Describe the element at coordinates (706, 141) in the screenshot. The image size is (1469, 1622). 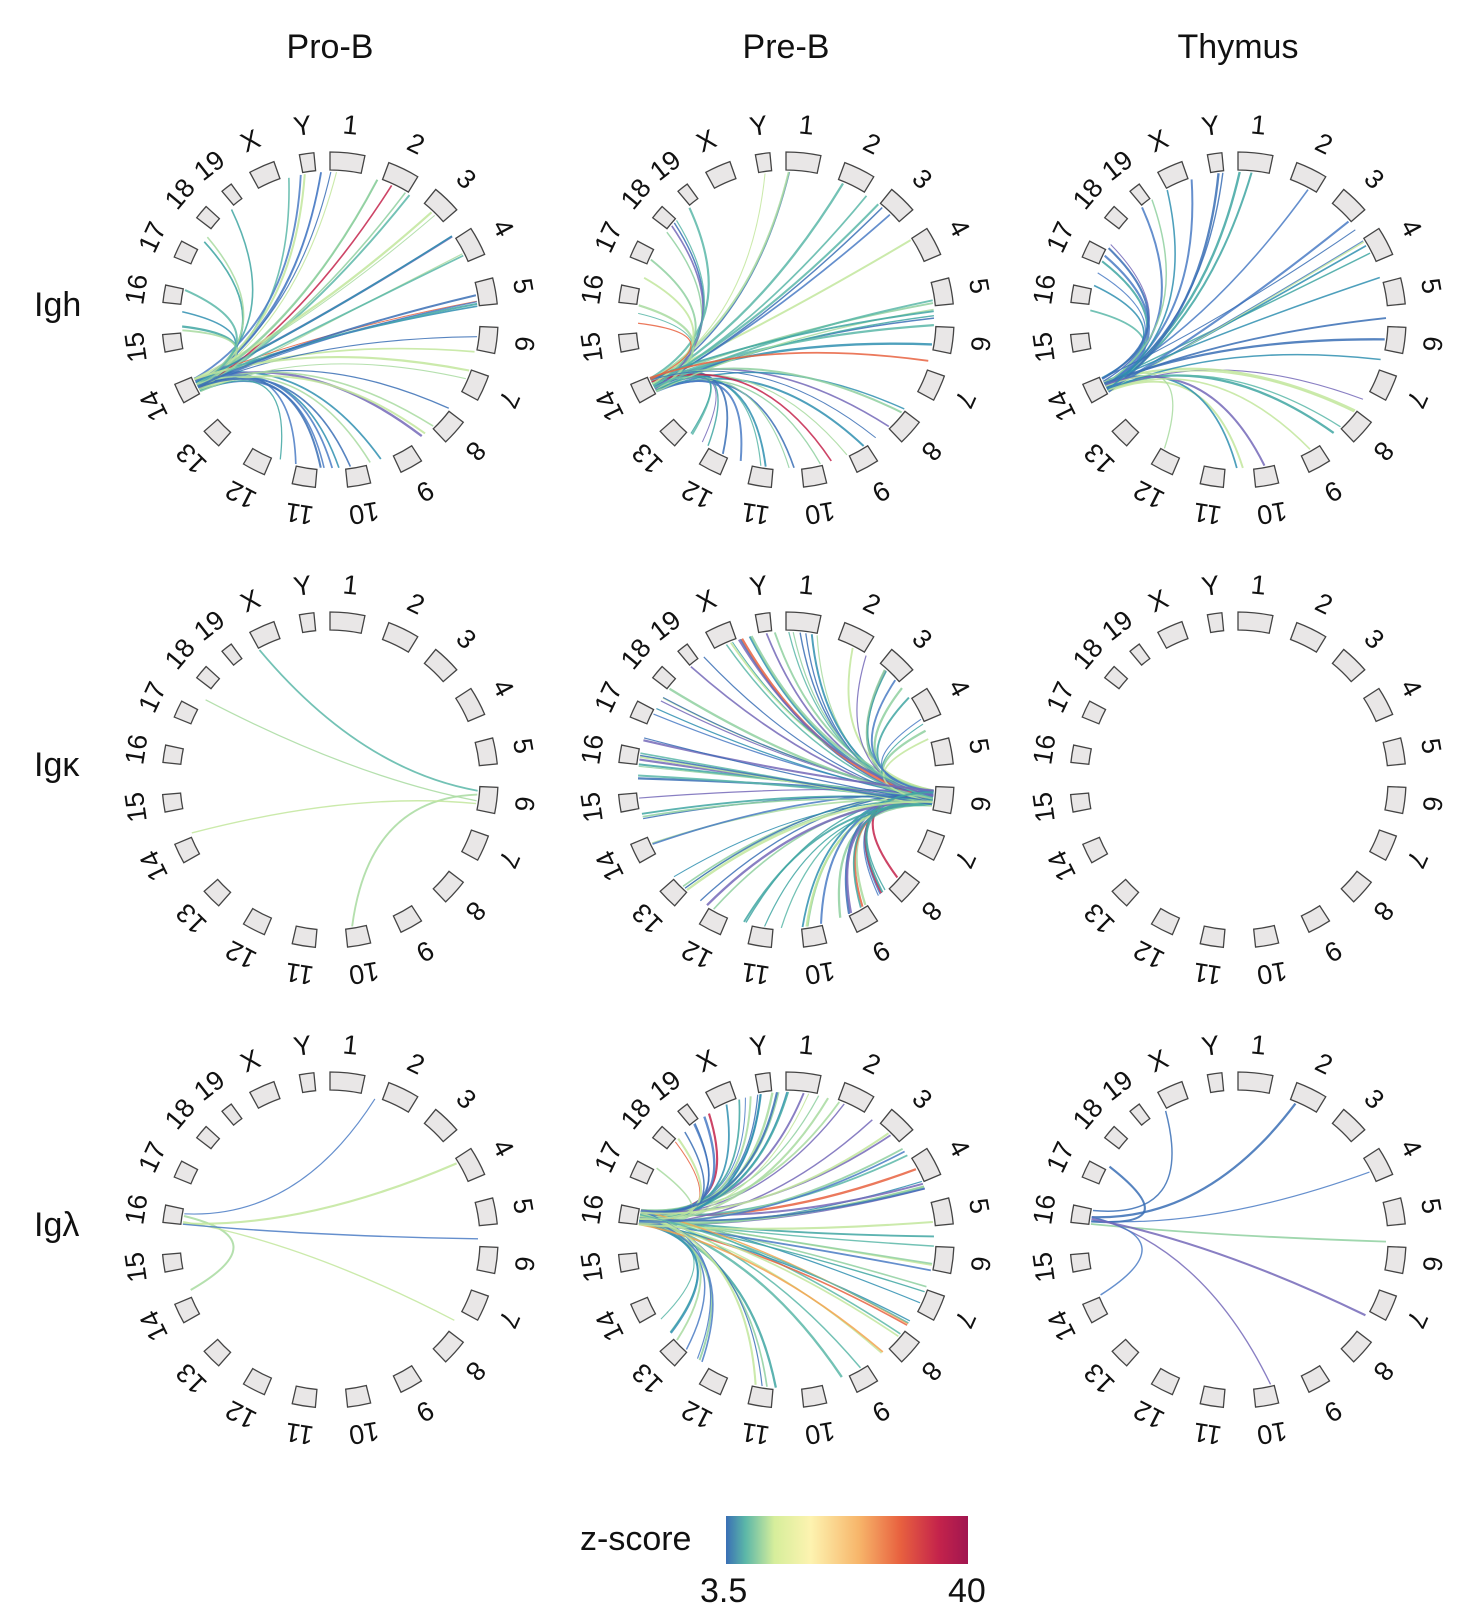
I see `chromosome-label-x: X` at that location.